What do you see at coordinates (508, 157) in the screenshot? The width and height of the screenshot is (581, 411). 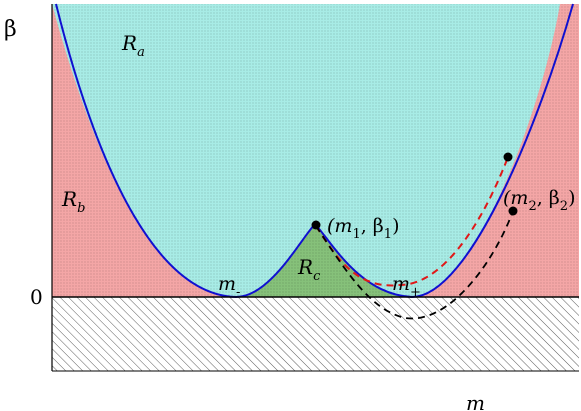 I see `point-red-end` at bounding box center [508, 157].